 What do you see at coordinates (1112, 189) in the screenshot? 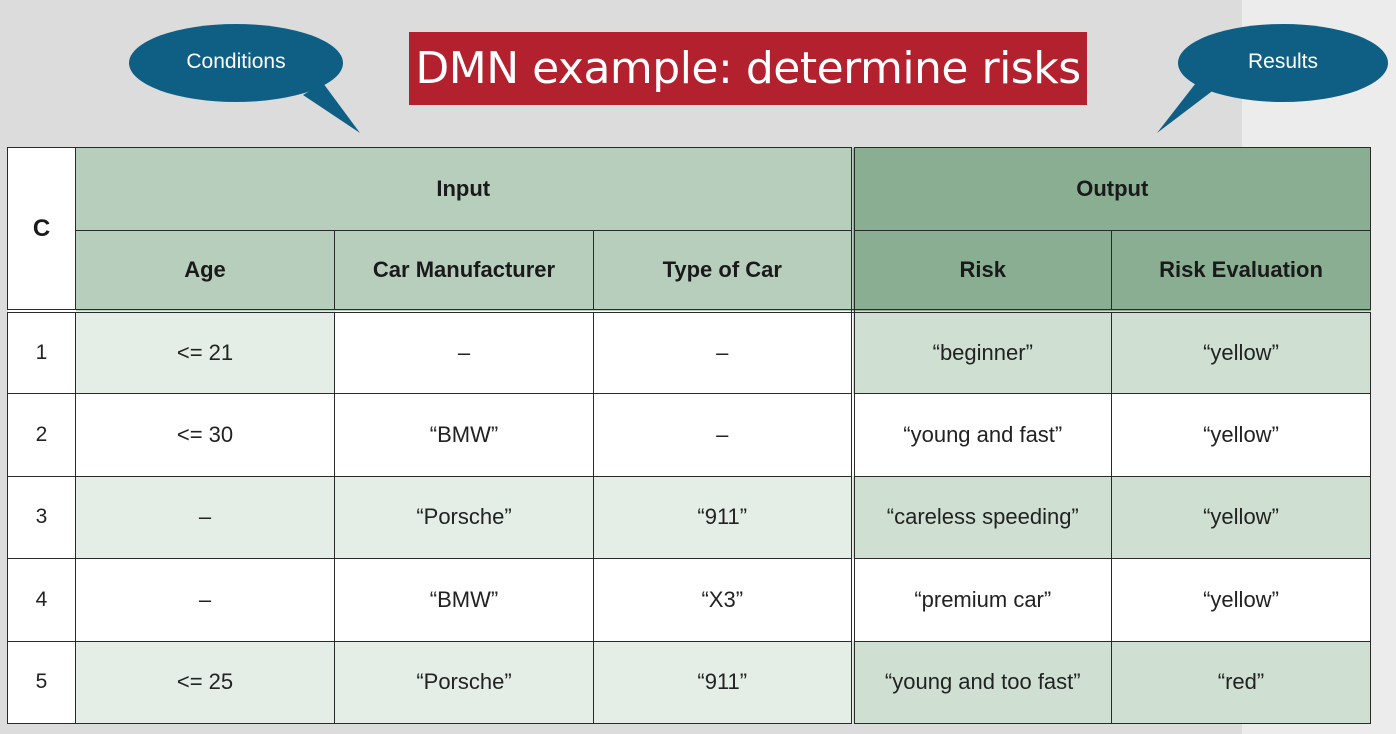
I see `output-group-header: Output` at bounding box center [1112, 189].